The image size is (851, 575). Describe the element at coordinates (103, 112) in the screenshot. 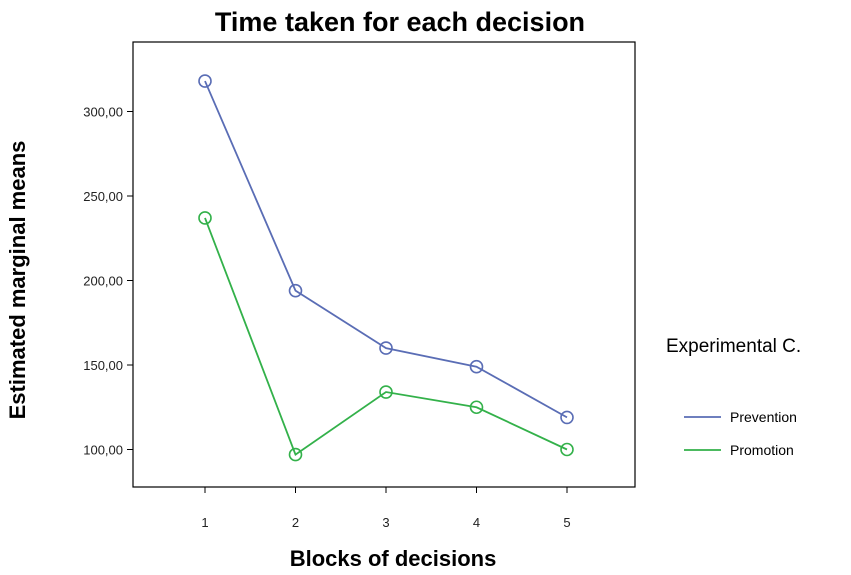

I see `y-tick-label: 300,00` at that location.